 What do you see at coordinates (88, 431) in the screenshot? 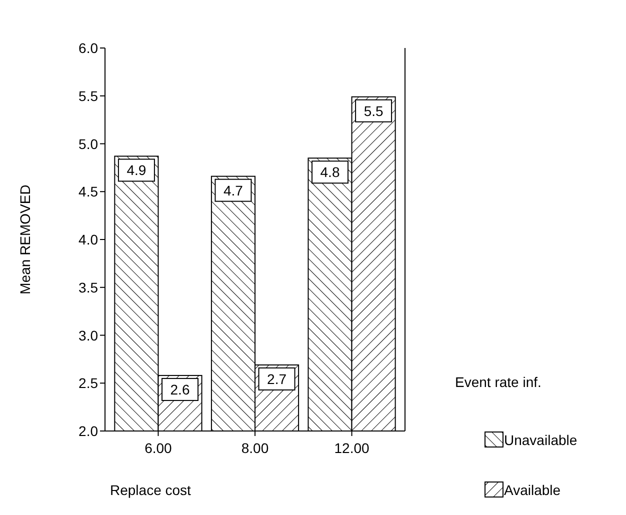
I see `y-tick-label: 2.0` at bounding box center [88, 431].